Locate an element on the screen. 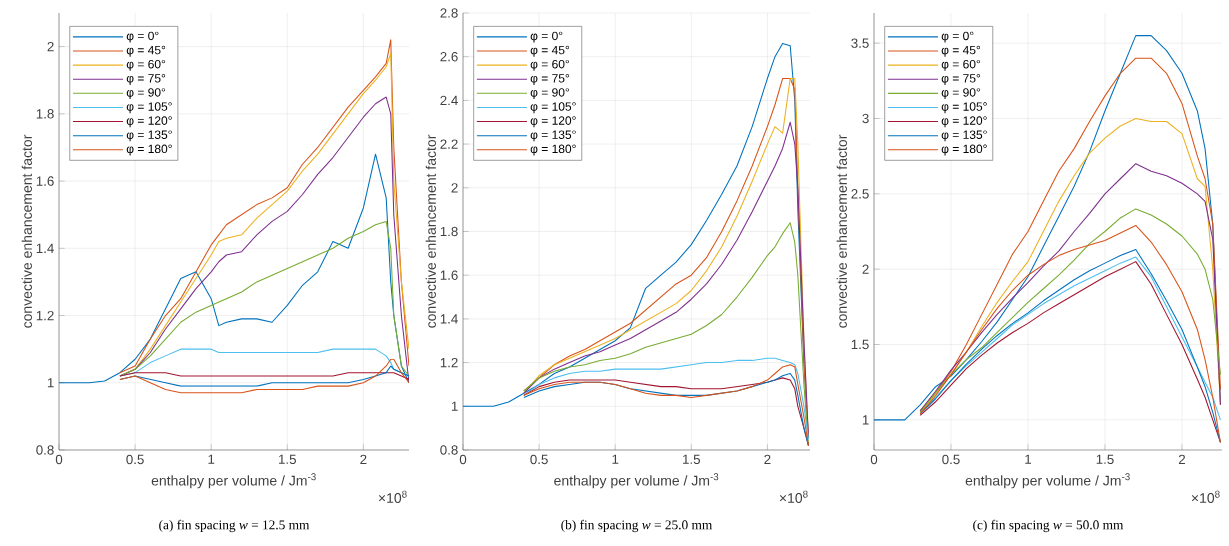  y-tick-label: 2.2 is located at coordinates (449, 144).